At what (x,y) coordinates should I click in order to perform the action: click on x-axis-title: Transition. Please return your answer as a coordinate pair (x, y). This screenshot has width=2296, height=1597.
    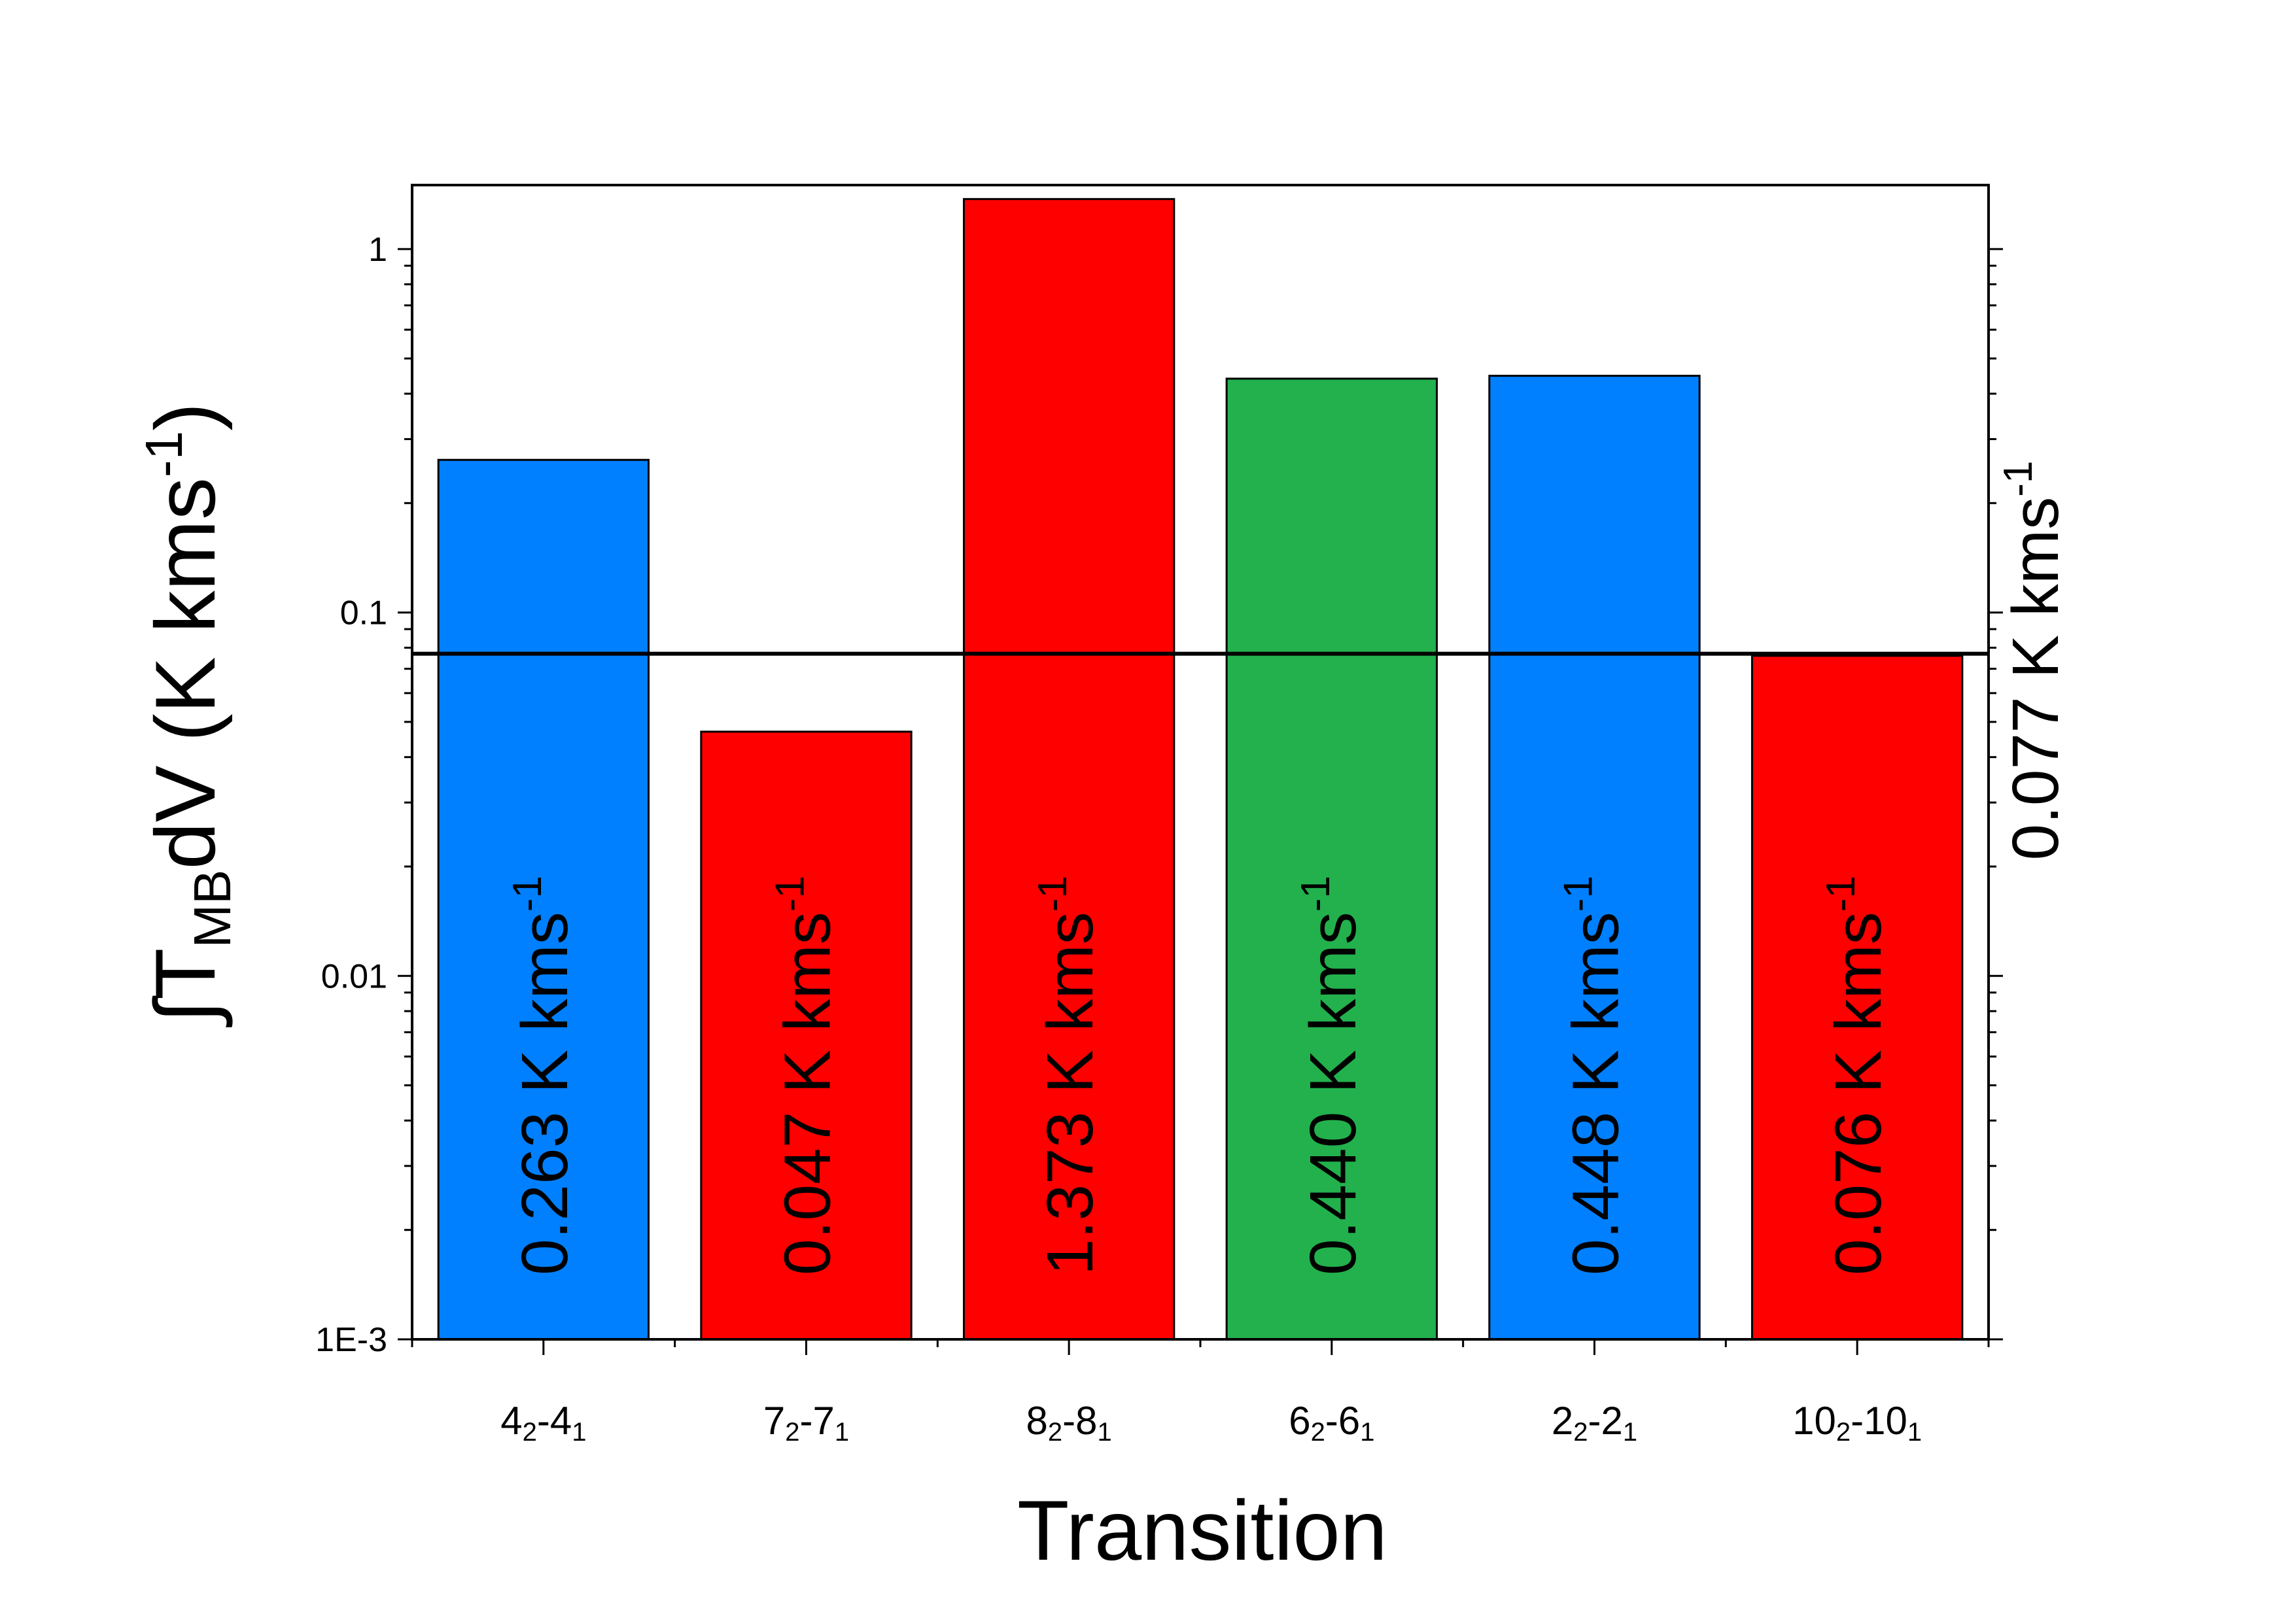
    Looking at the image, I should click on (1202, 1531).